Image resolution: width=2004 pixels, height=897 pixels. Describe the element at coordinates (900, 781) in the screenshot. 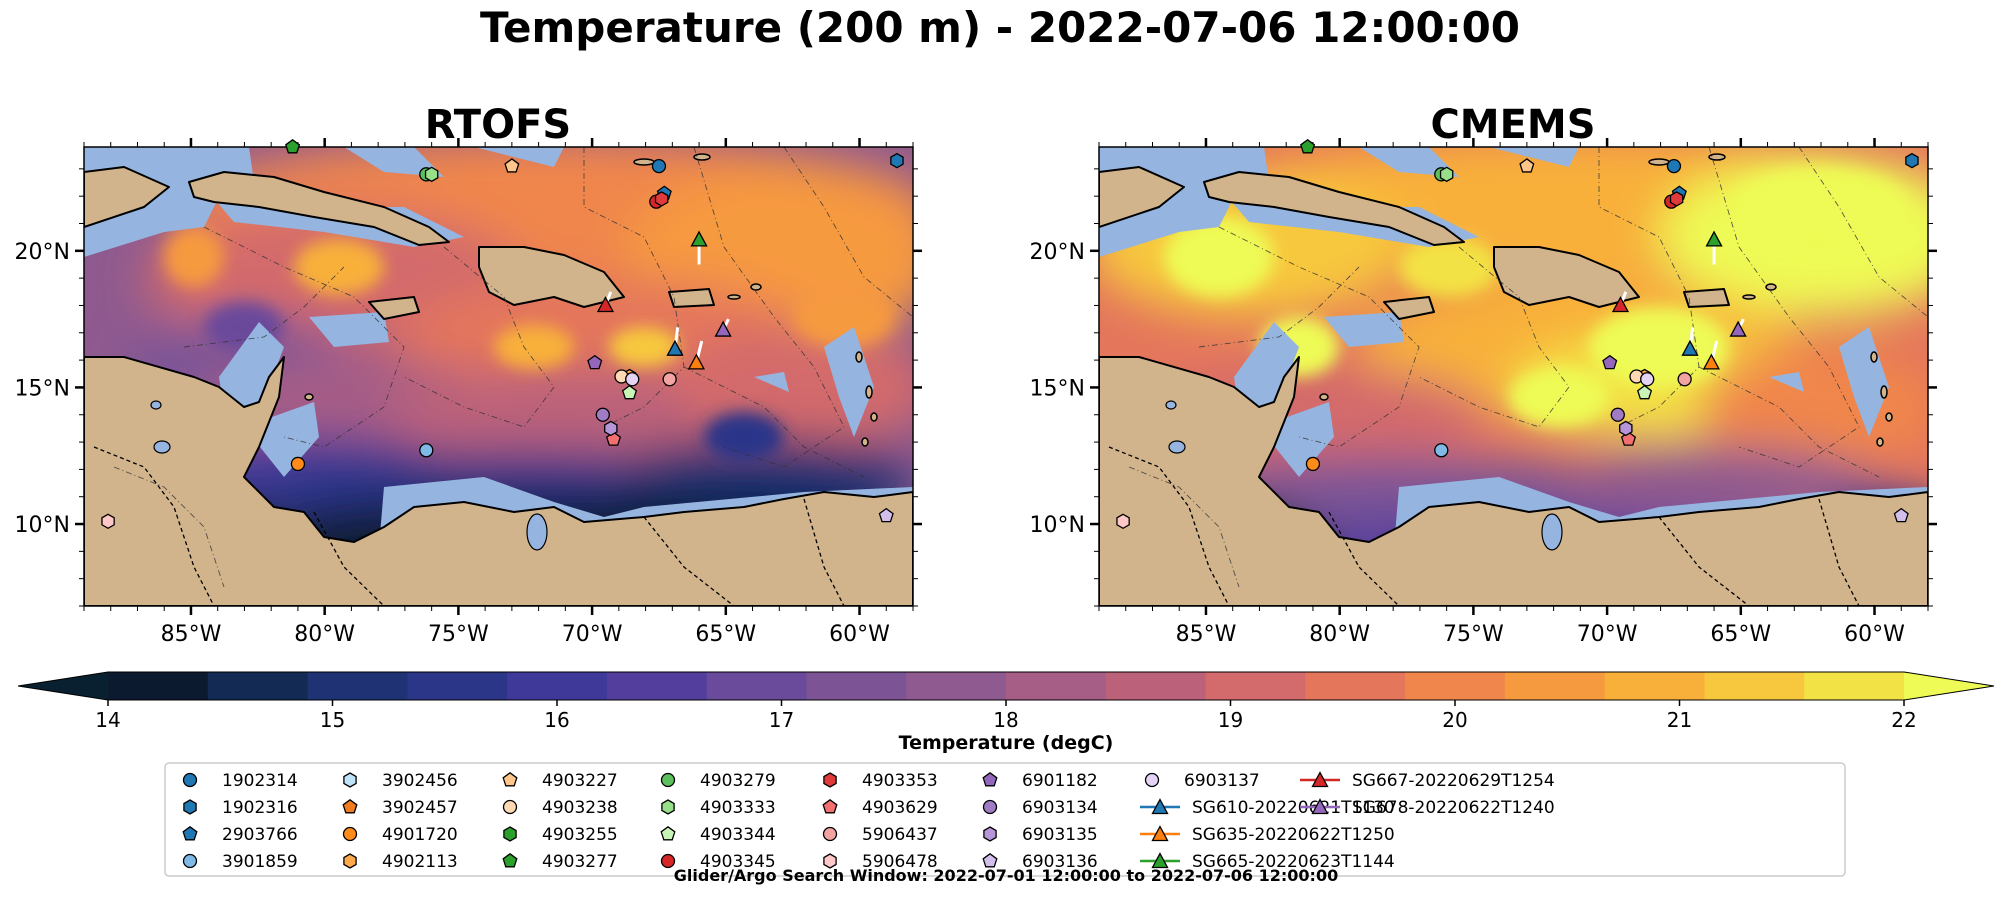

I see `legend-label: 4903353` at that location.